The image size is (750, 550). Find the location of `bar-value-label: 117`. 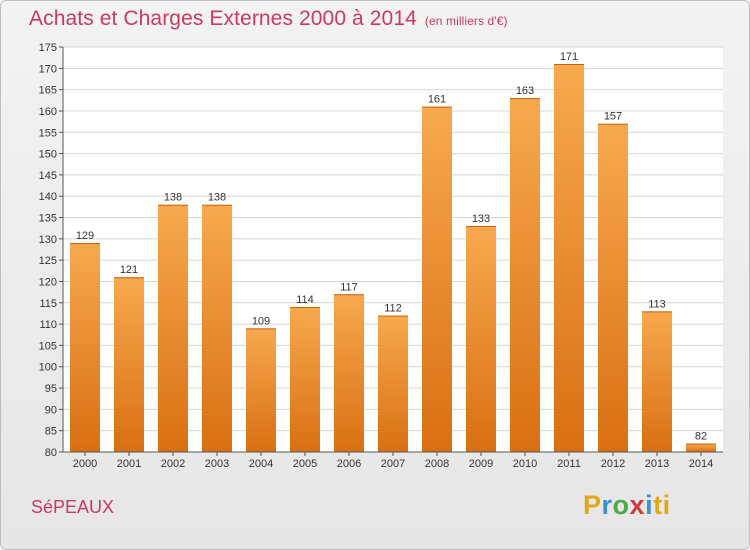

bar-value-label: 117 is located at coordinates (349, 287).